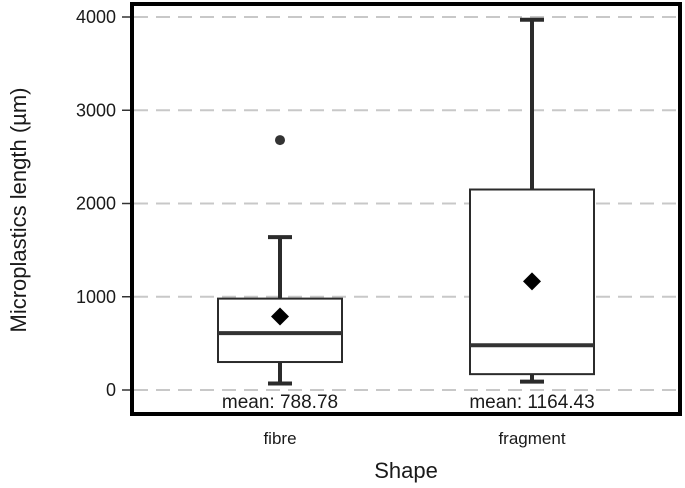 Image resolution: width=685 pixels, height=488 pixels. Describe the element at coordinates (280, 140) in the screenshot. I see `outlier-point` at that location.